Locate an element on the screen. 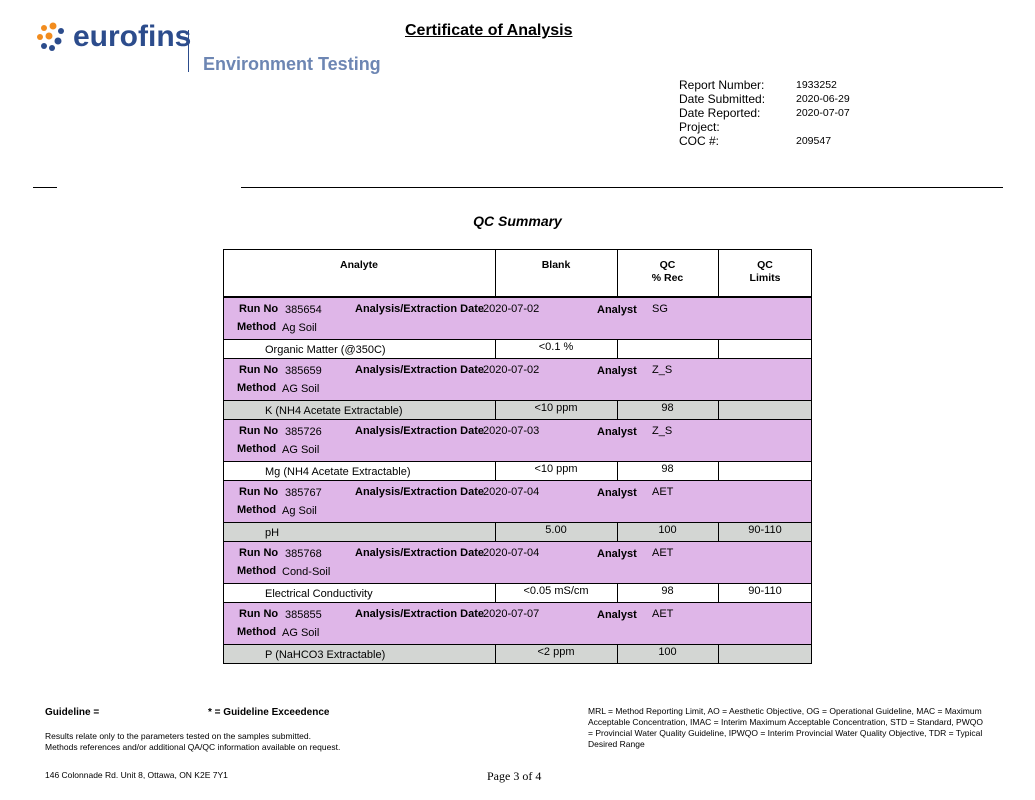 The height and width of the screenshot is (800, 1035). date: 2020-07-03 is located at coordinates (511, 431).